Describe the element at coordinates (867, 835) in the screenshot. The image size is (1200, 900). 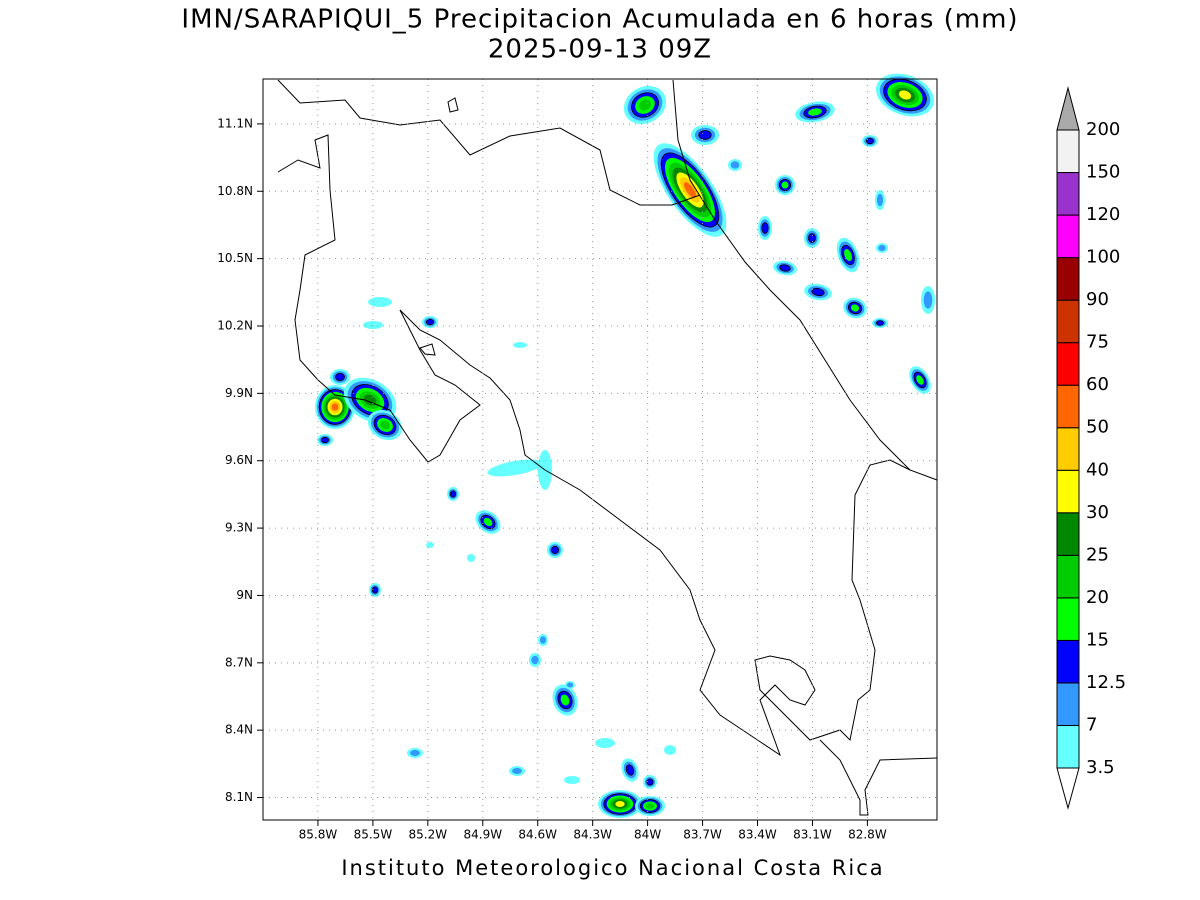
I see `x-tick-label: 82.8W` at that location.